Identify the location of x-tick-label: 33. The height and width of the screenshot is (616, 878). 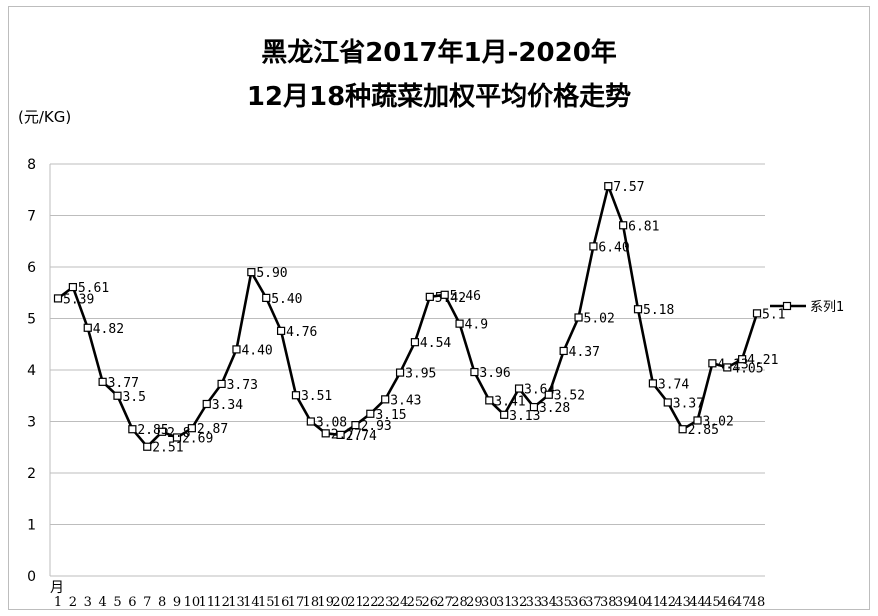
(534, 602).